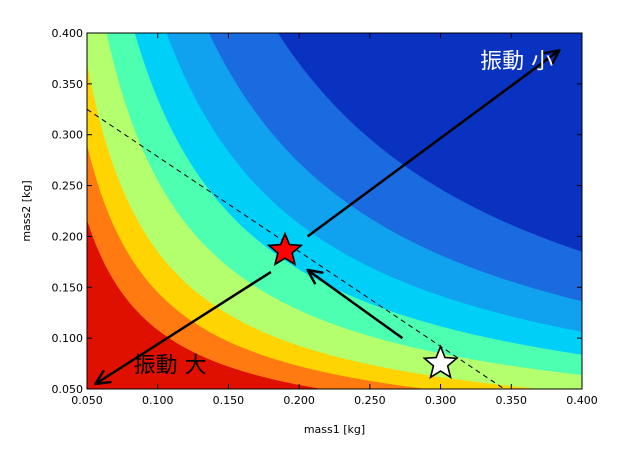 Image resolution: width=635 pixels, height=458 pixels. What do you see at coordinates (68, 338) in the screenshot?
I see `y-tick-label: 0.100` at bounding box center [68, 338].